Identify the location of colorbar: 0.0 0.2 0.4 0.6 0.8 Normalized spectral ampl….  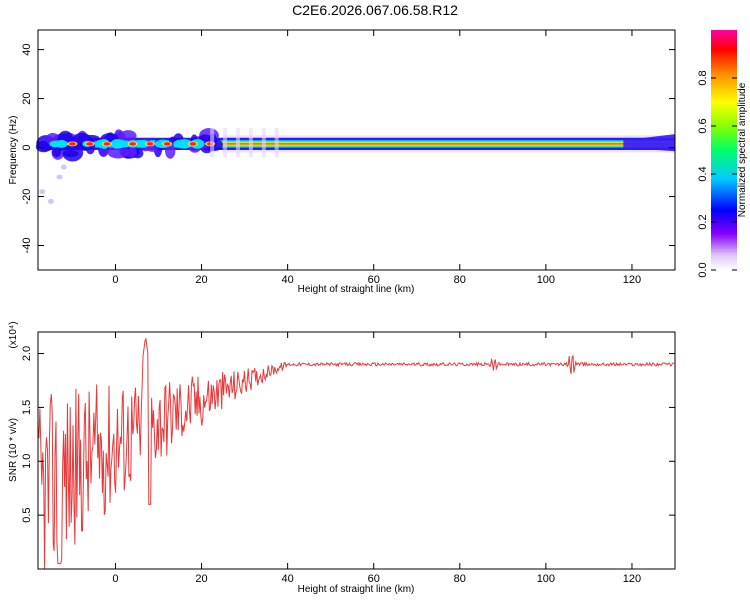
(722, 154).